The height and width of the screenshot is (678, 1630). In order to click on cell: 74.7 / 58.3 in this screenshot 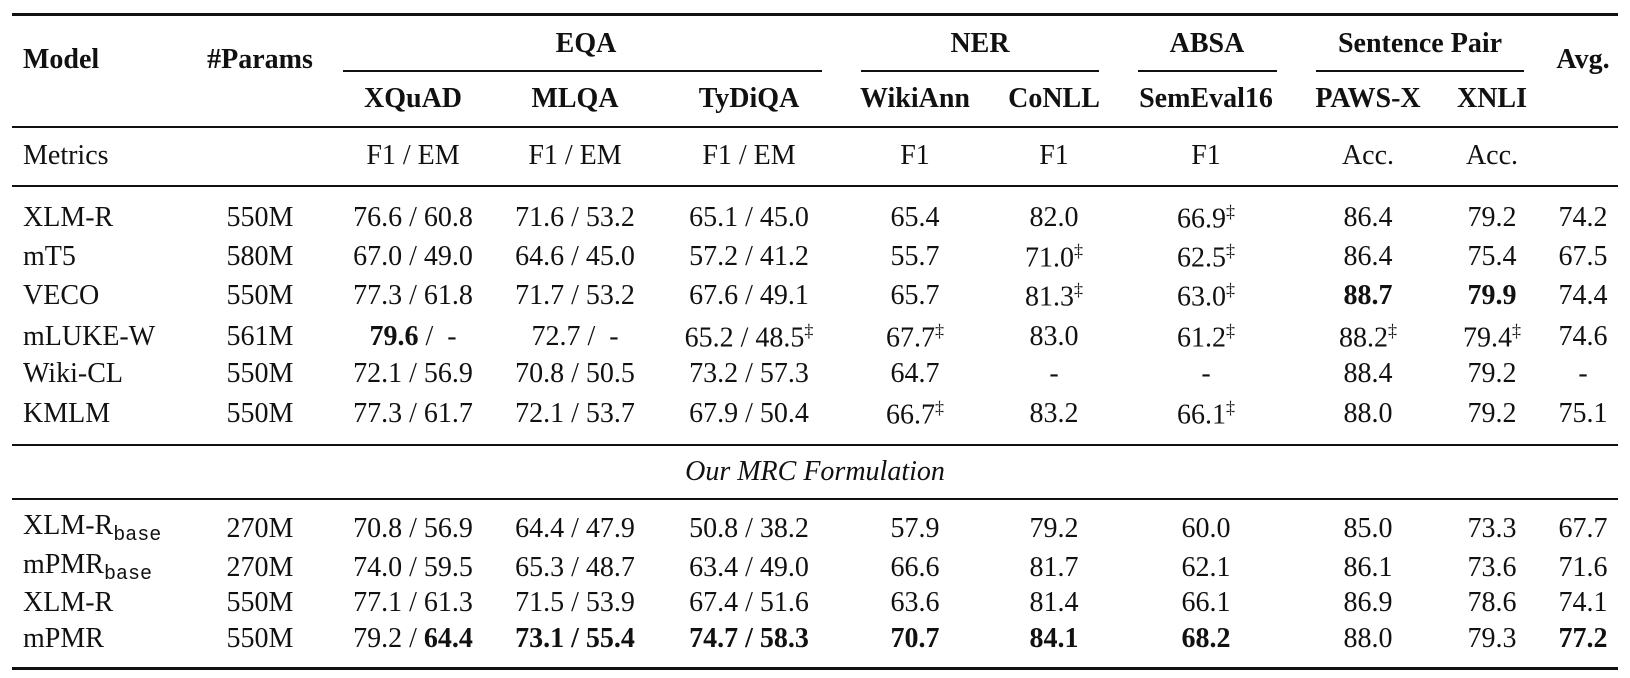, I will do `click(749, 639)`.